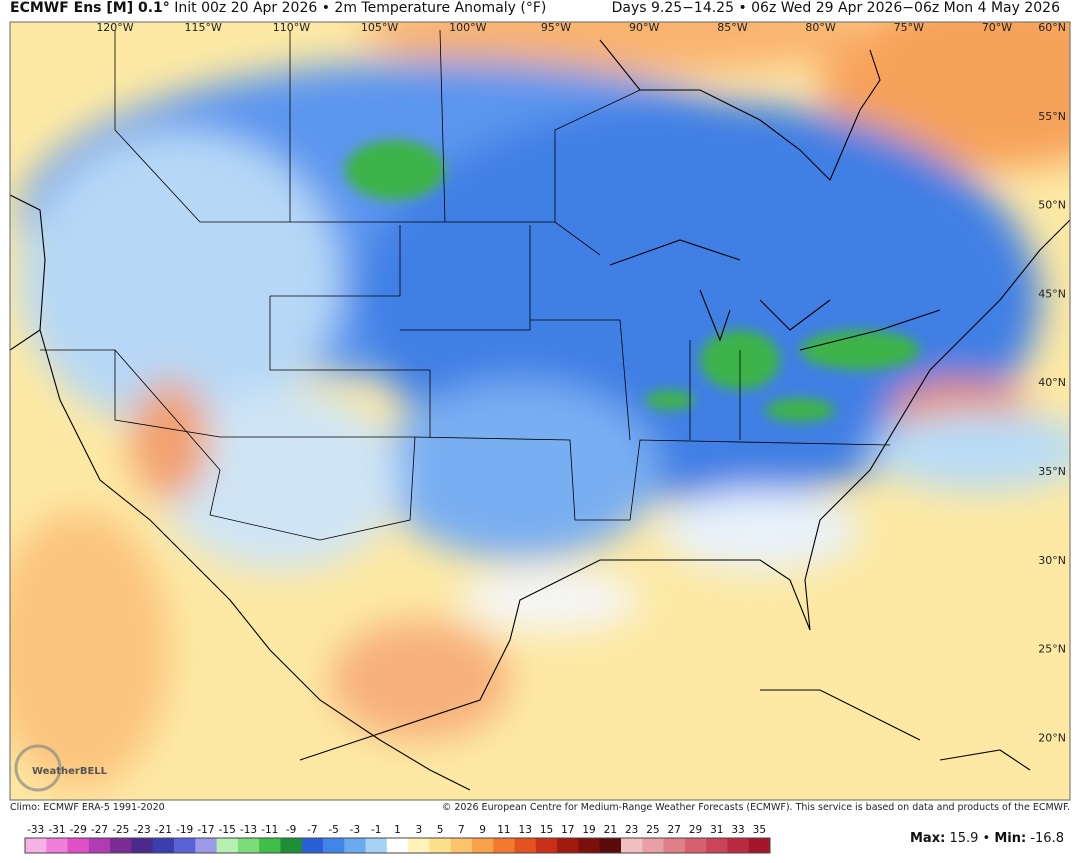  I want to click on colorbar-tick-label: 11, so click(503, 830).